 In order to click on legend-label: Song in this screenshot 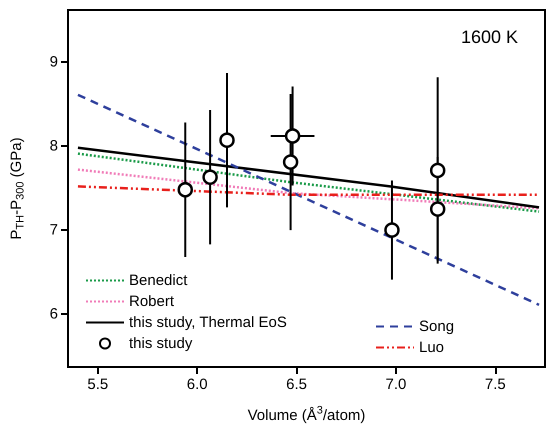, I will do `click(436, 326)`.